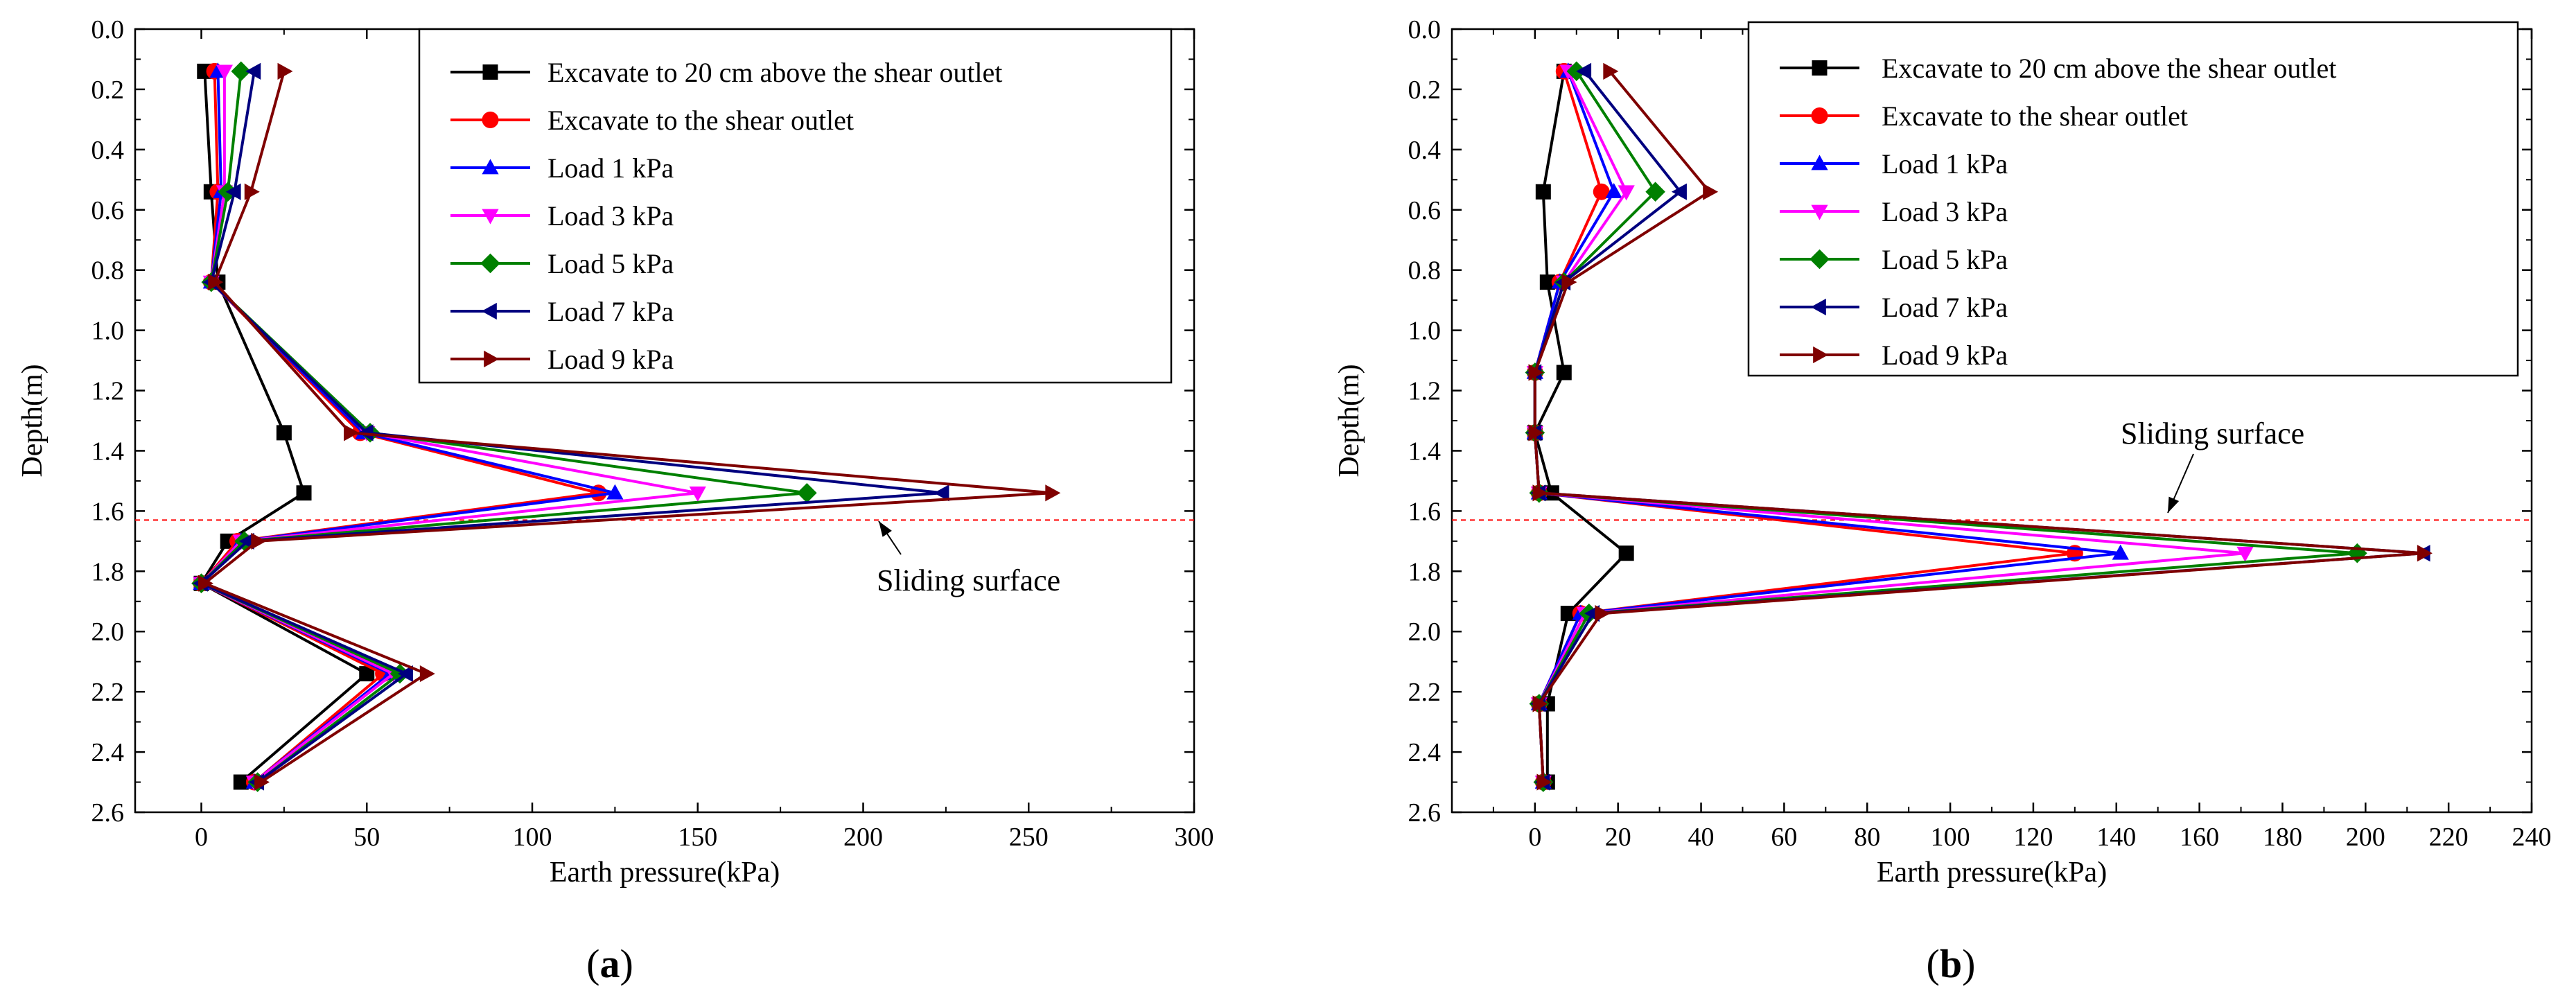  I want to click on legend-label: Load 9 kPa, so click(610, 359).